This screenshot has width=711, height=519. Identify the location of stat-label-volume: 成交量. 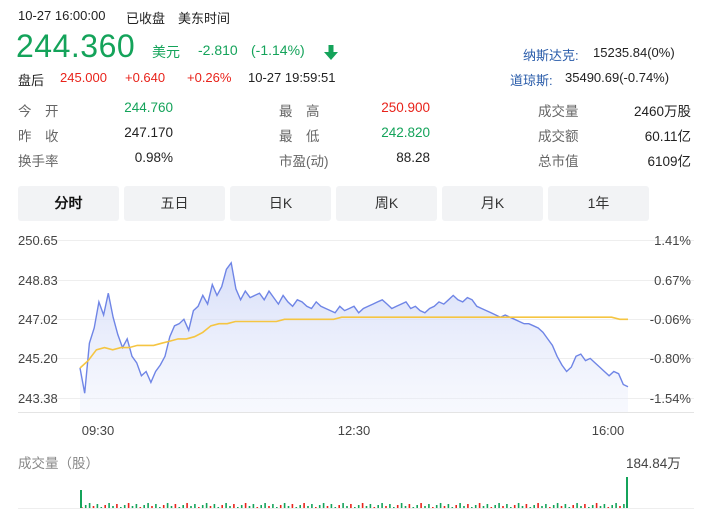
(558, 111).